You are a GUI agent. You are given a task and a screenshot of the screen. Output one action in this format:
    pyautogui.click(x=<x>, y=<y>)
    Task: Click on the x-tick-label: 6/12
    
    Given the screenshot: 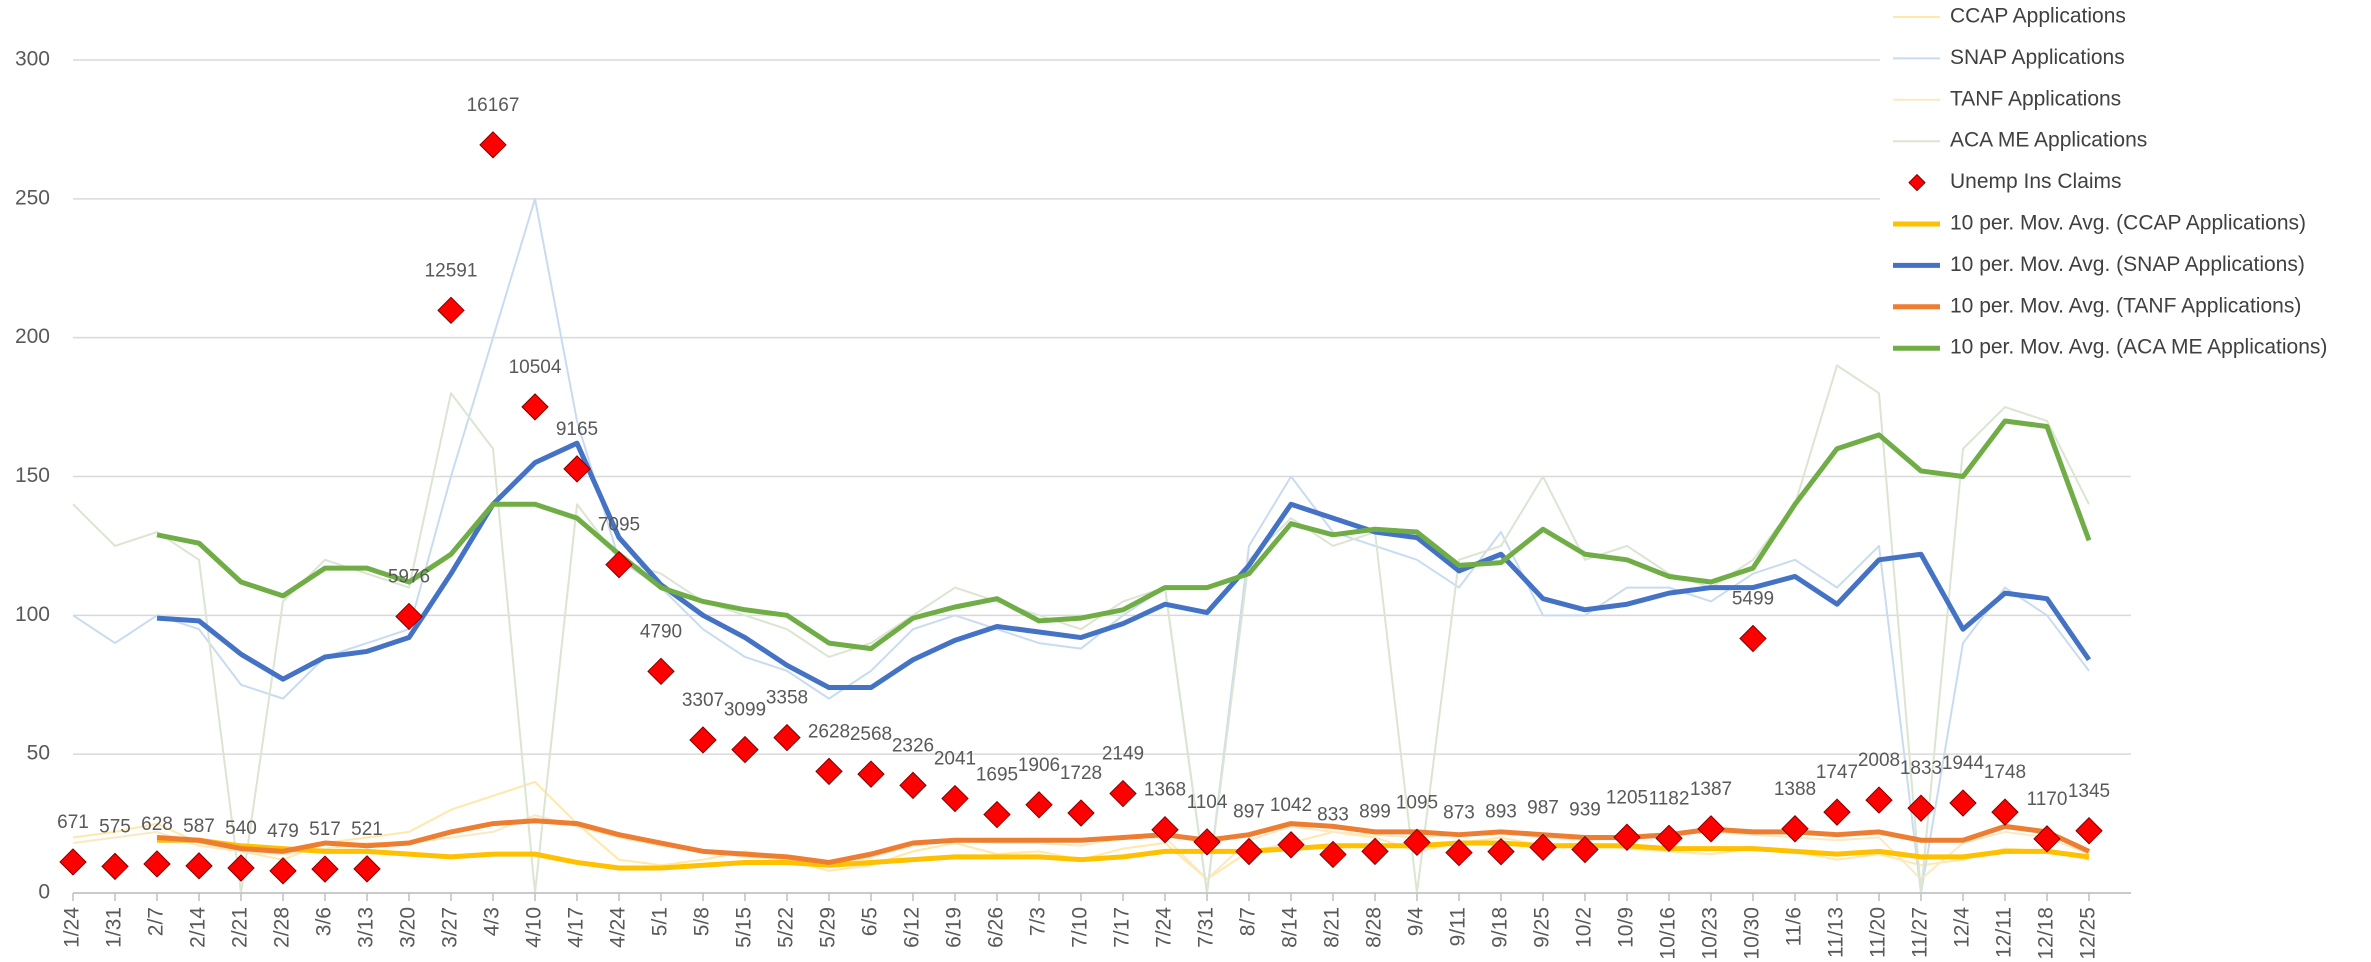 What is the action you would take?
    pyautogui.click(x=912, y=927)
    